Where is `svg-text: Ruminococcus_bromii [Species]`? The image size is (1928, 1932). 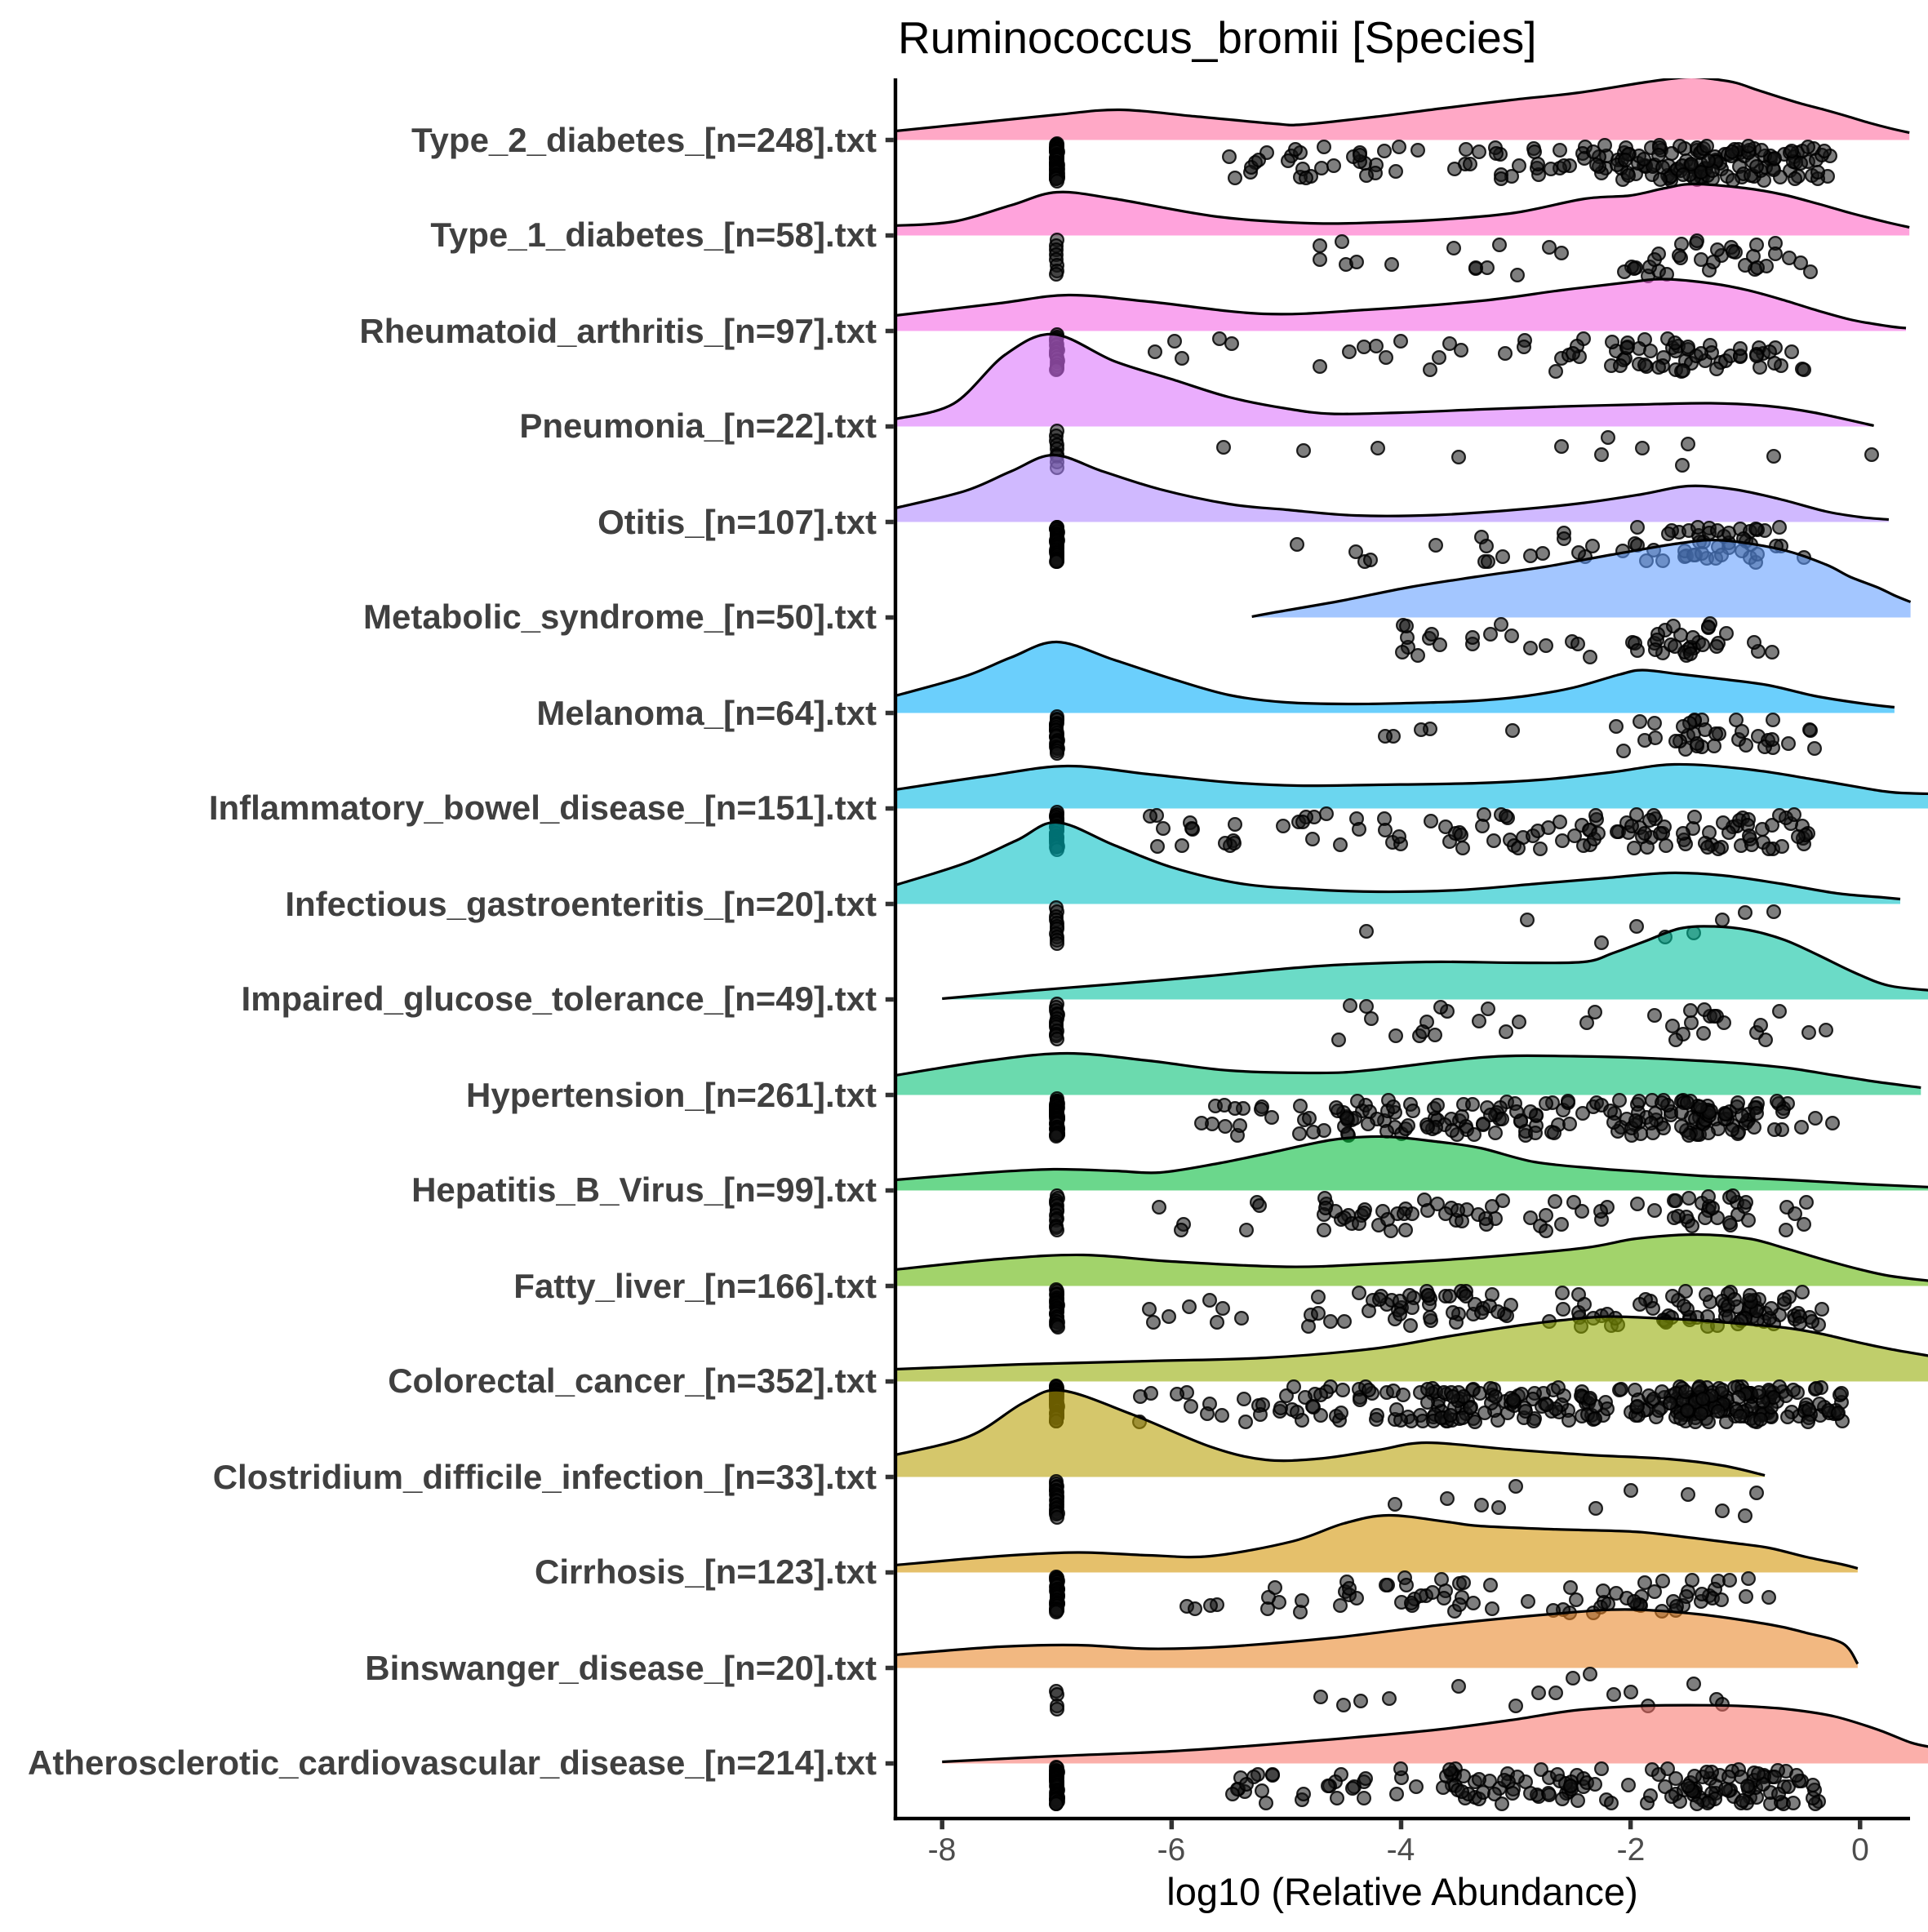
svg-text: Ruminococcus_bromii [Species] is located at coordinates (1217, 37).